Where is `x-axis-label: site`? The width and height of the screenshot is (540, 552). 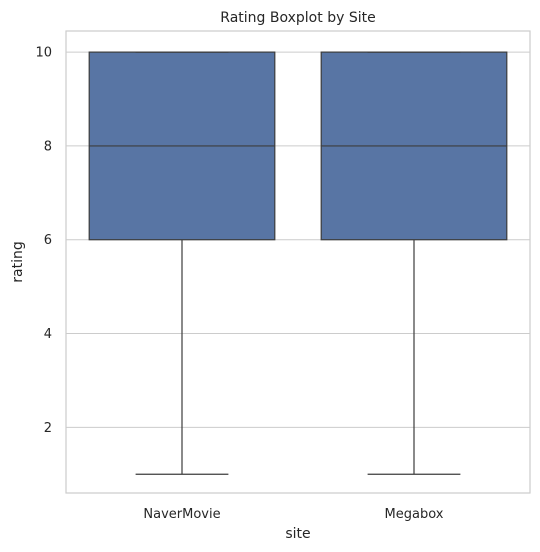
x-axis-label: site is located at coordinates (297, 534).